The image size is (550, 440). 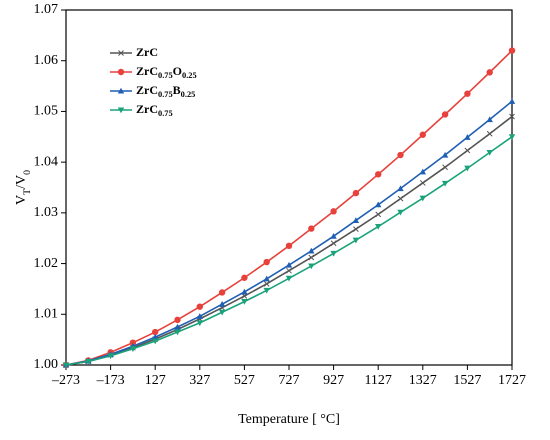 What do you see at coordinates (155, 380) in the screenshot?
I see `x-tick-label: 127` at bounding box center [155, 380].